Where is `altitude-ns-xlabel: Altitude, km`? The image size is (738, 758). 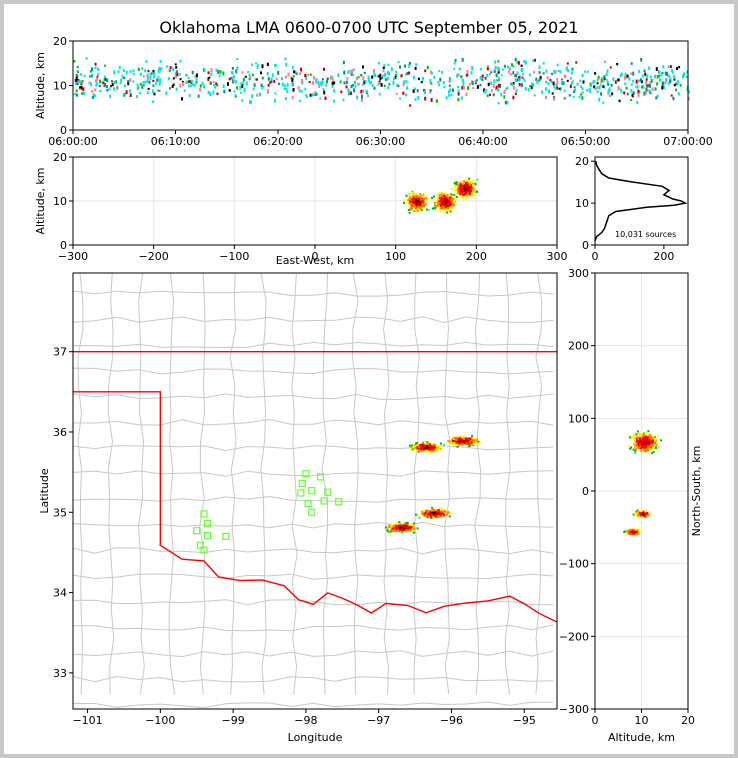 altitude-ns-xlabel: Altitude, km is located at coordinates (641, 737).